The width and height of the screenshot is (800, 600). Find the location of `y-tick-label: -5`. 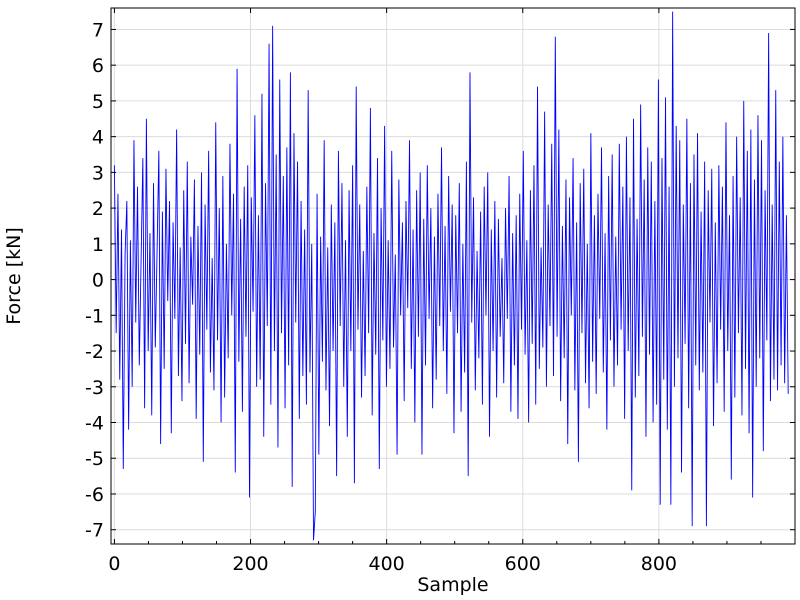

y-tick-label: -5 is located at coordinates (94, 459).